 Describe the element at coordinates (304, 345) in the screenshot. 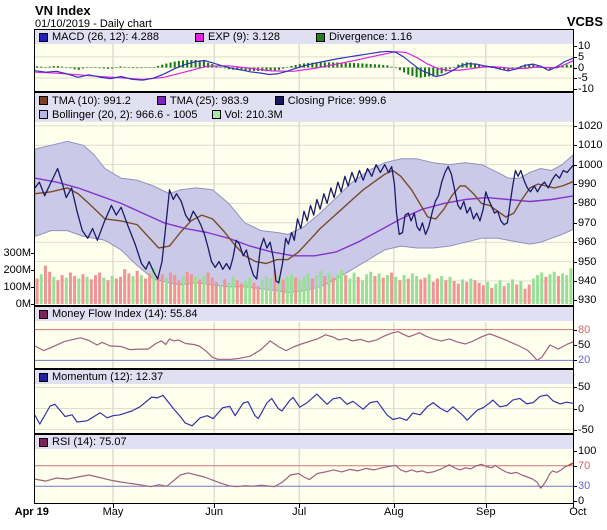

I see `mfi-plot` at that location.